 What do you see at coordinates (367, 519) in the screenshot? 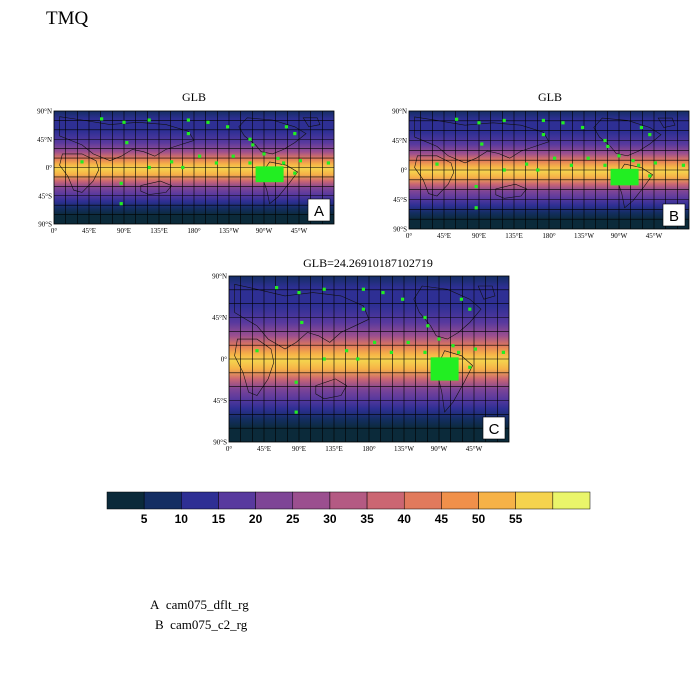
I see `colorbar-label: 35` at bounding box center [367, 519].